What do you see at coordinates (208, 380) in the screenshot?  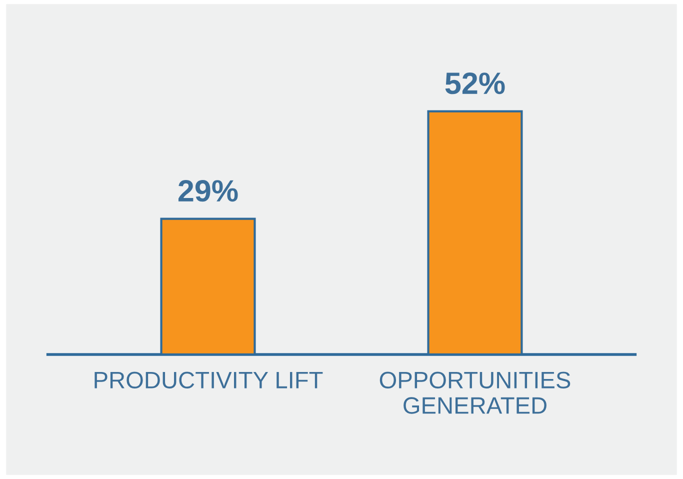 I see `x-tick-label: PRODUCTIVITY LIFT` at bounding box center [208, 380].